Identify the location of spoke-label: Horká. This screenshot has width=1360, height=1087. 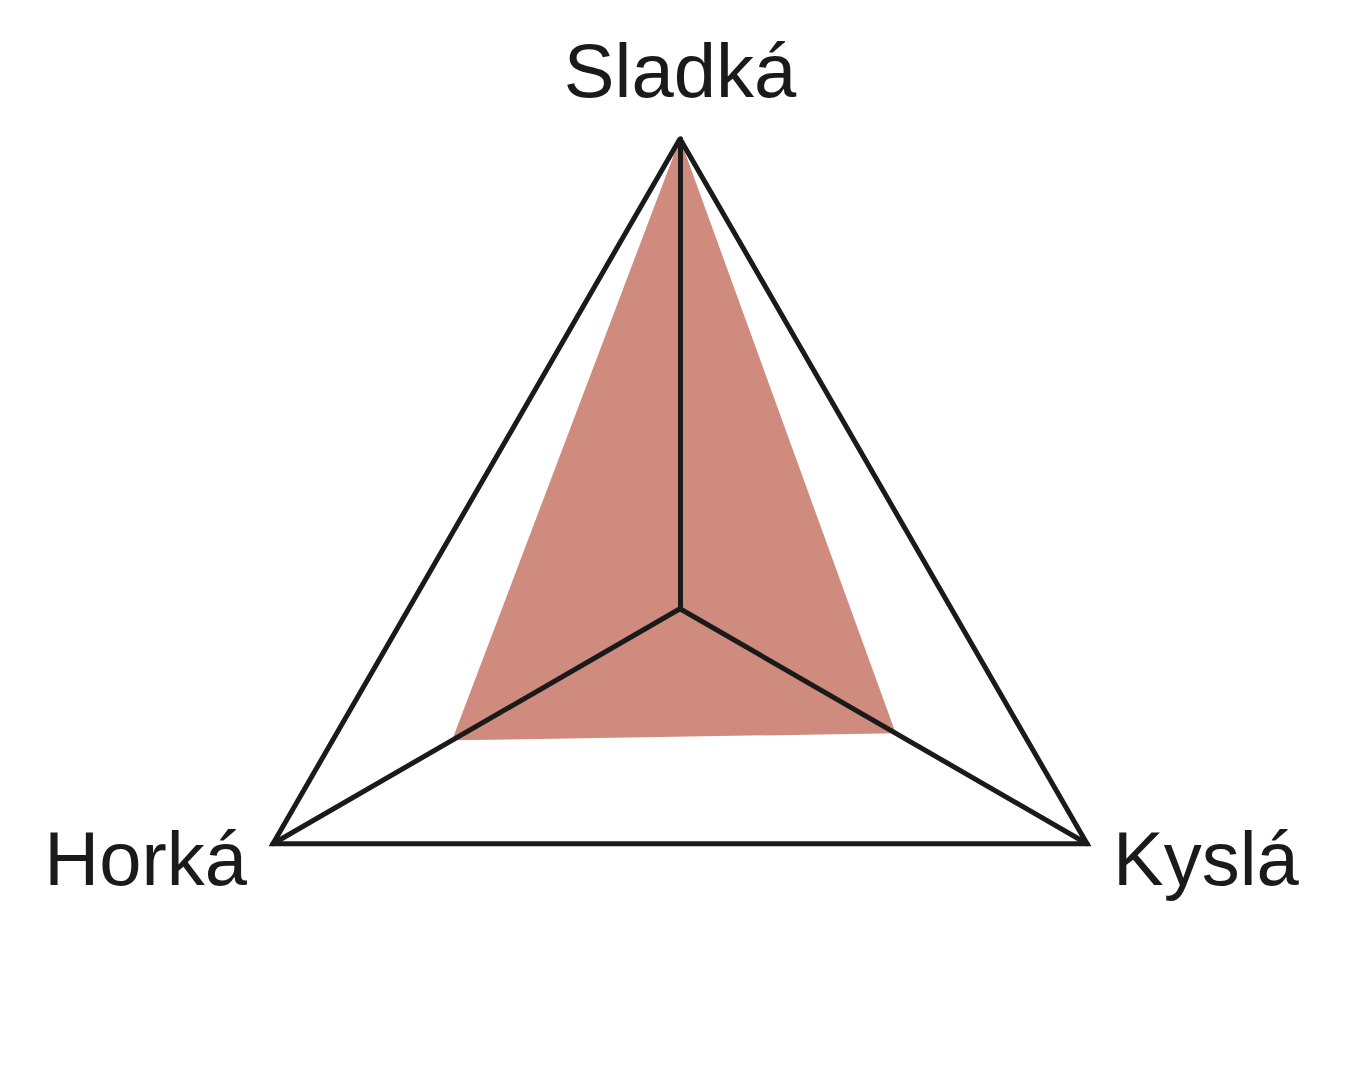
(146, 859).